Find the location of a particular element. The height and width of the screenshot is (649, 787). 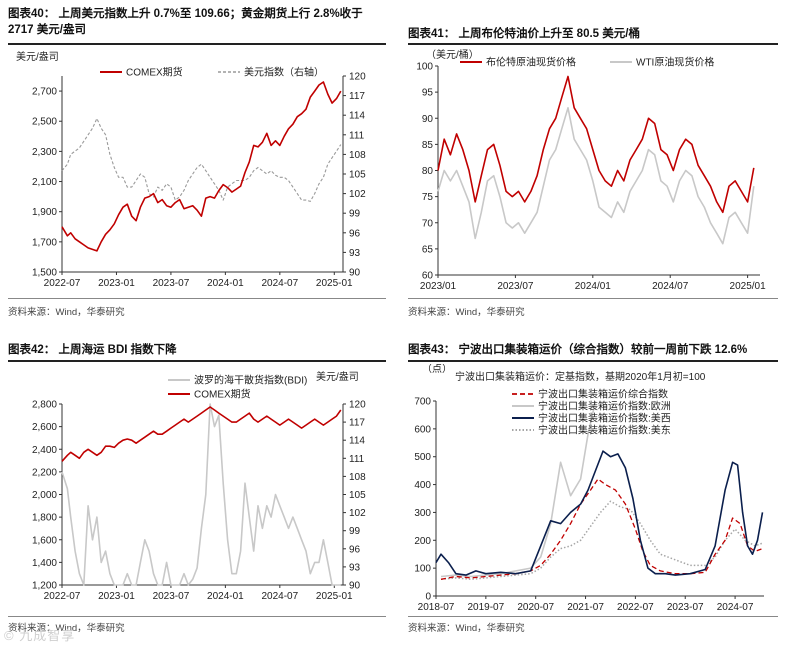

panel-title-line1: 图表43： 宁波出口集装箱运价（综合指数）较前一周前下跌 12.6% is located at coordinates (578, 350).